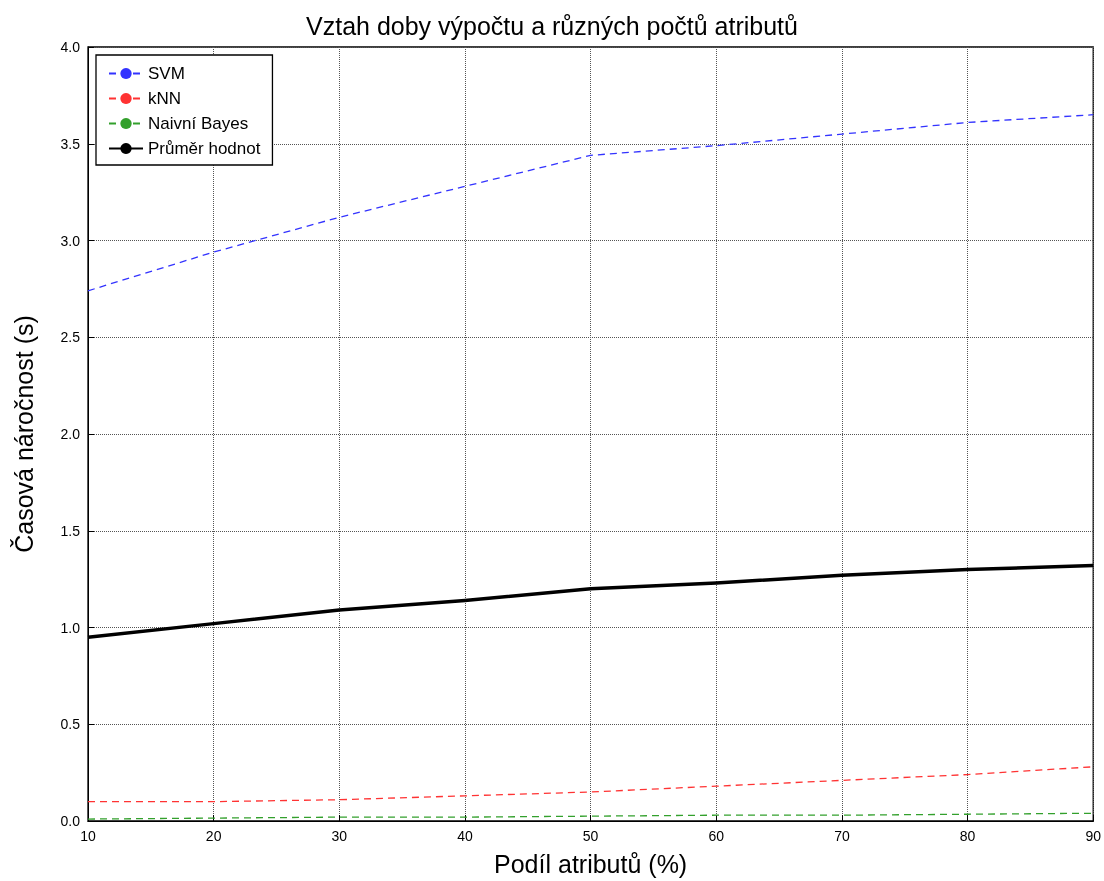  I want to click on y-axis-title: Časová náročnost (s), so click(23, 434).